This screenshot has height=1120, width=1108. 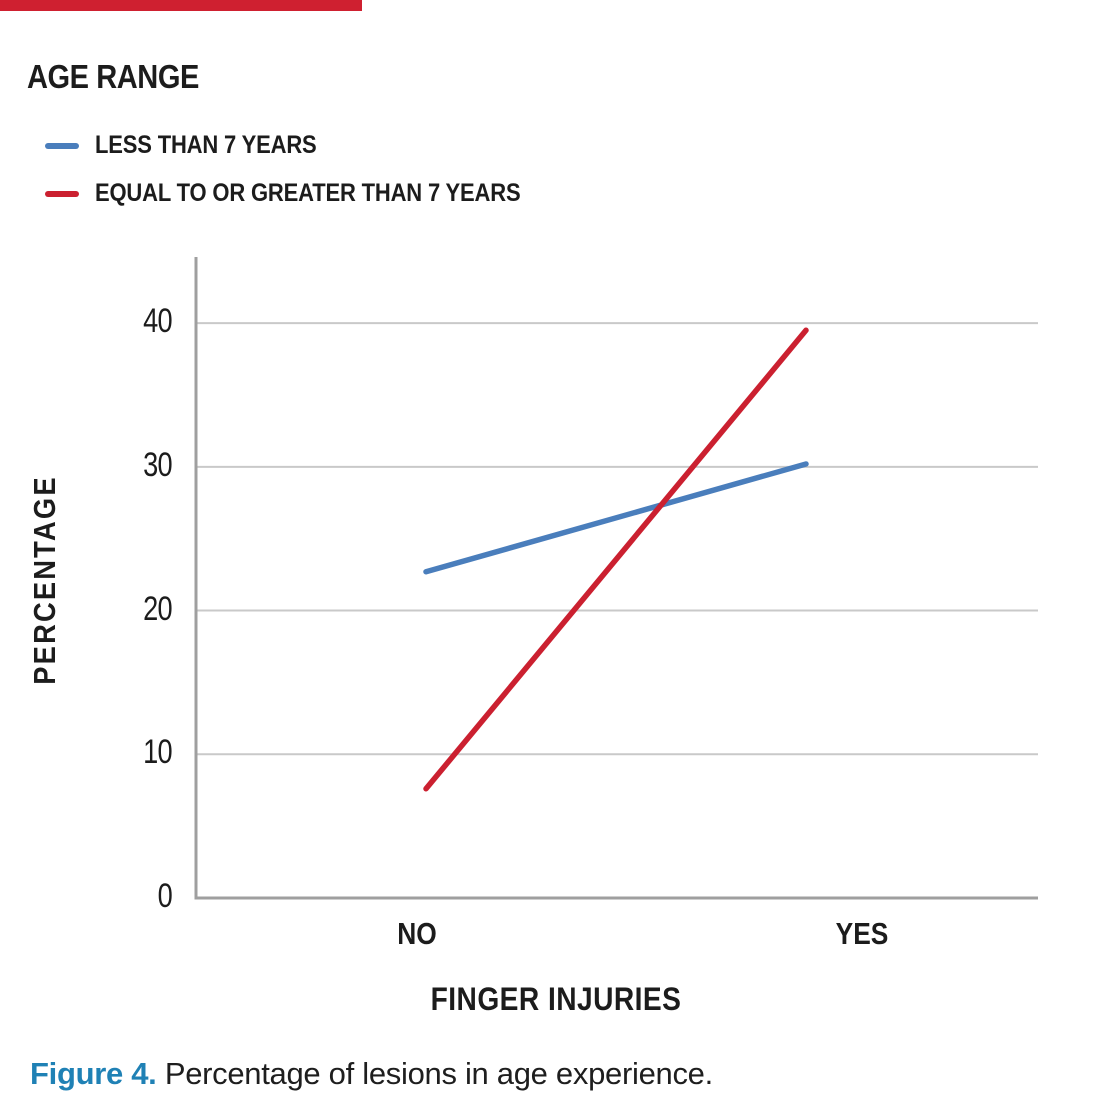 What do you see at coordinates (181, 5) in the screenshot?
I see `top-accent-bar` at bounding box center [181, 5].